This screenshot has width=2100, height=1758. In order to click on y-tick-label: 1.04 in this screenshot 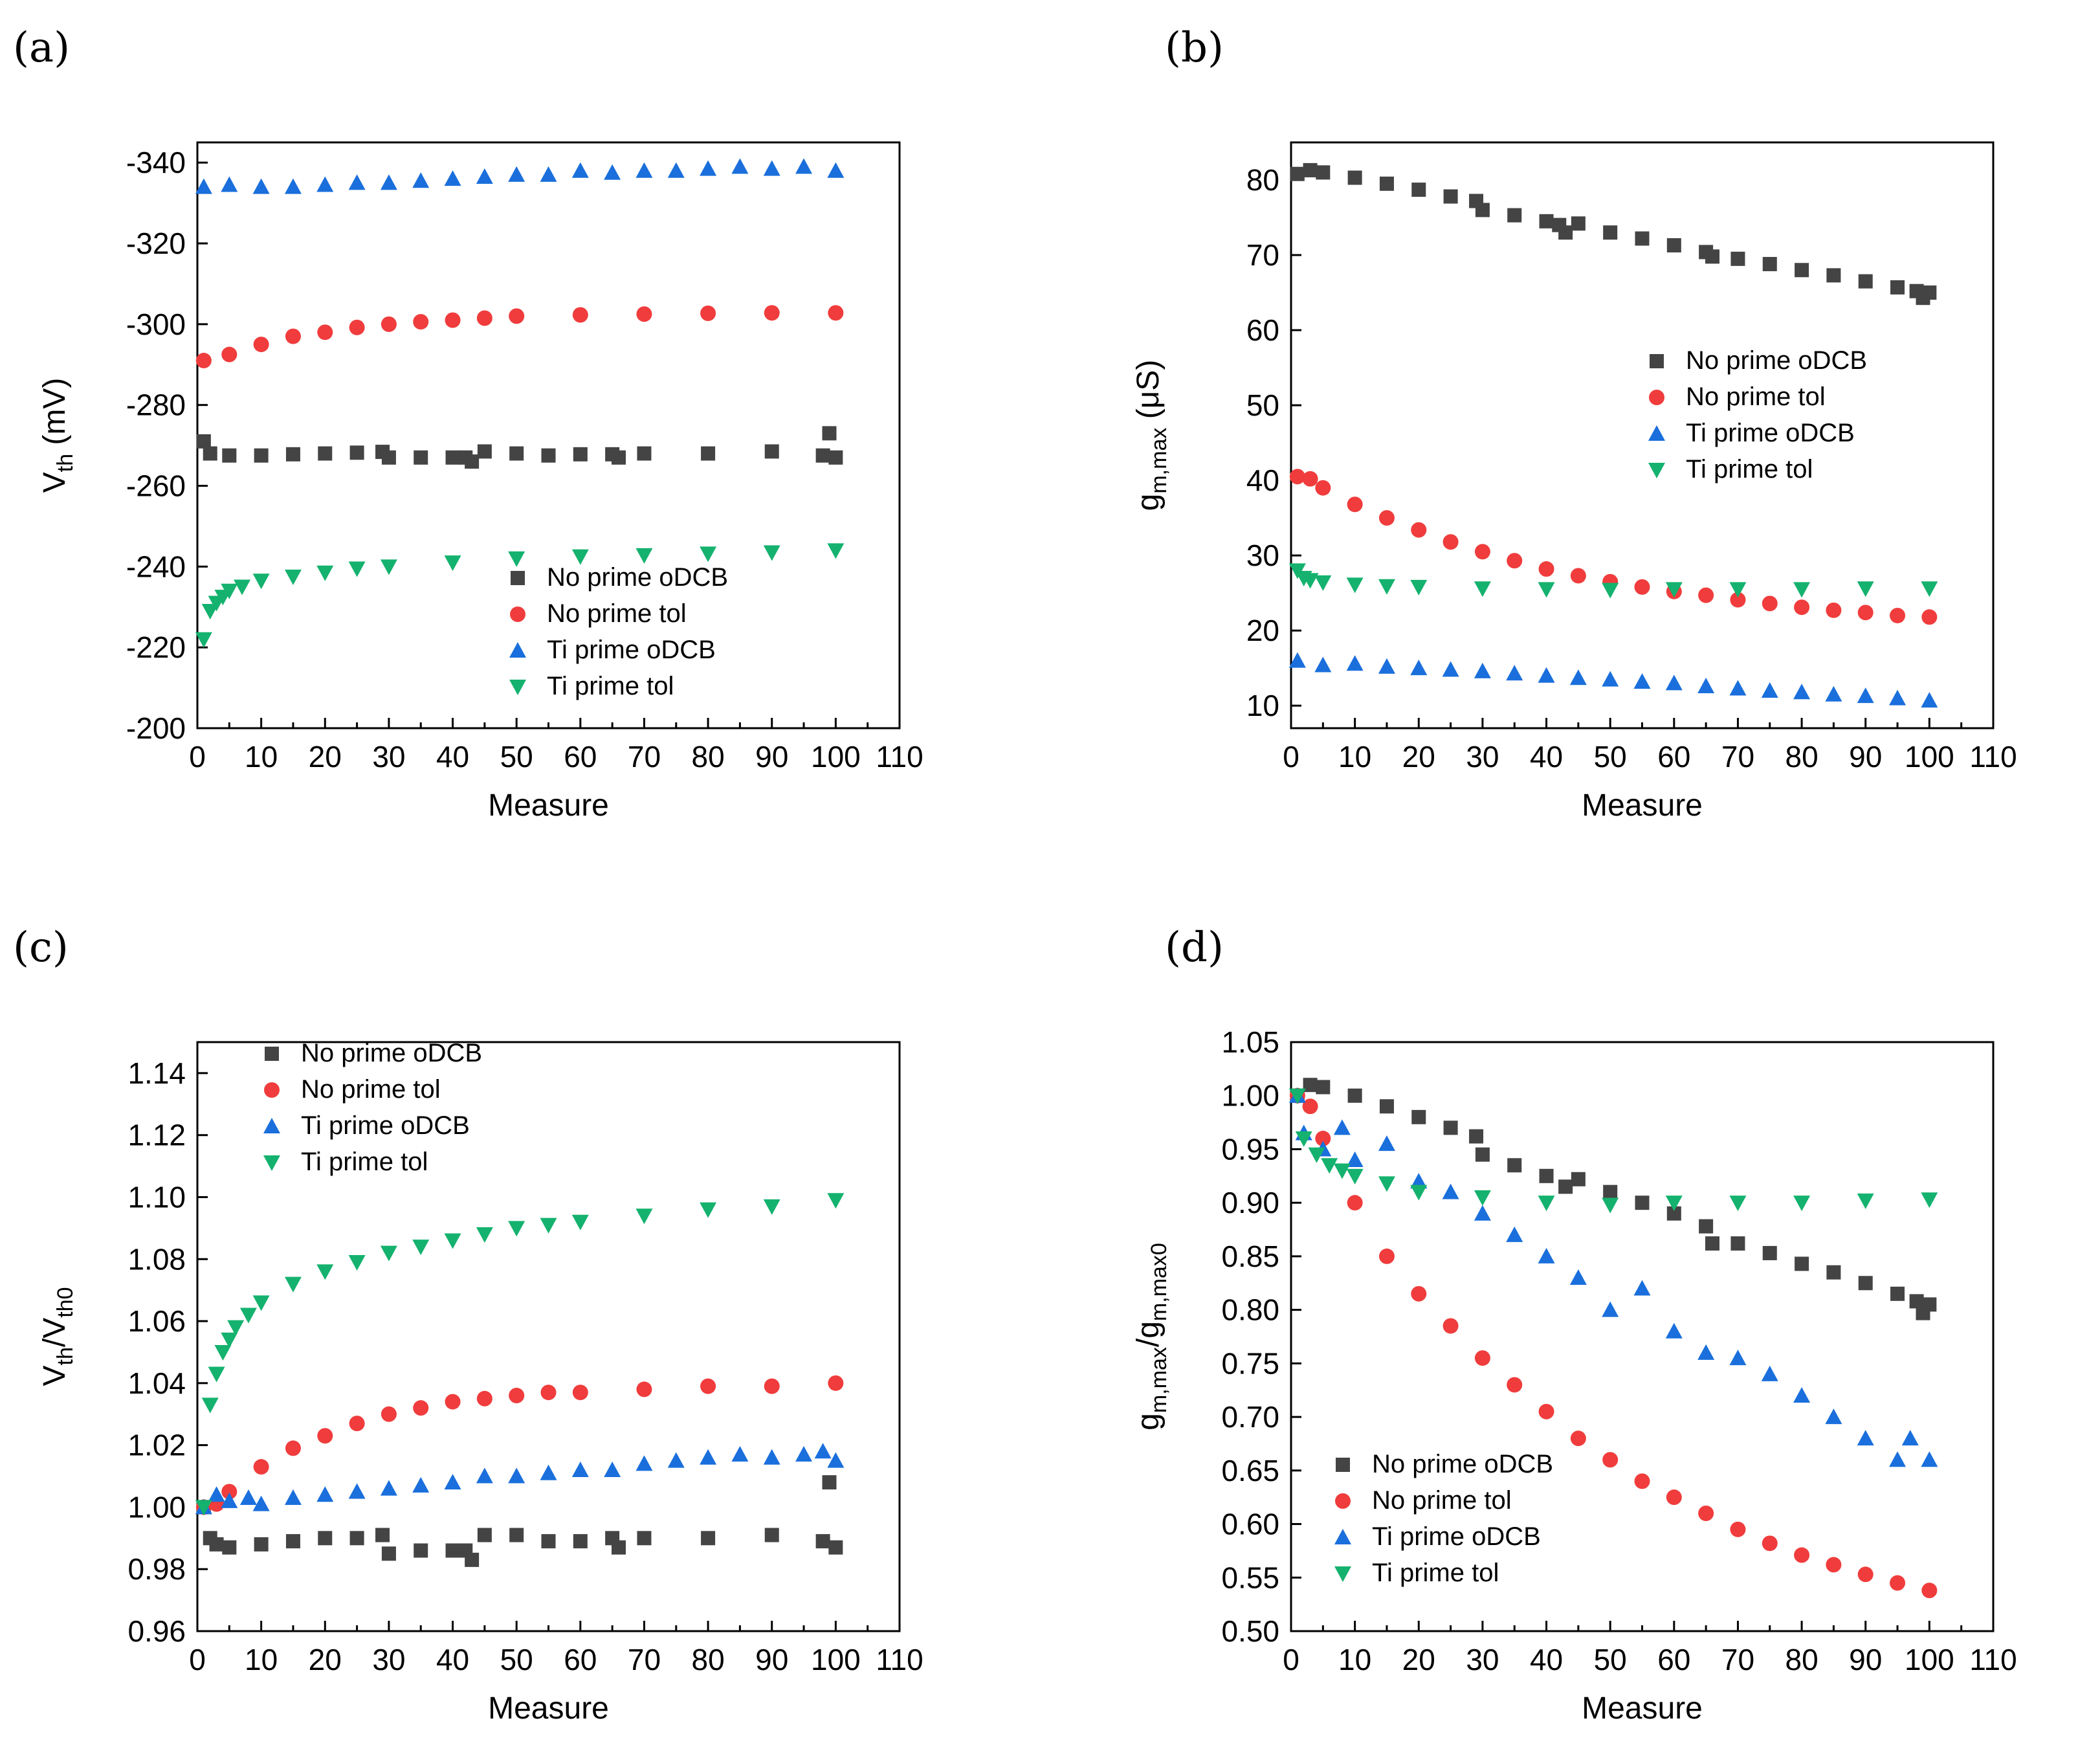, I will do `click(156, 1383)`.